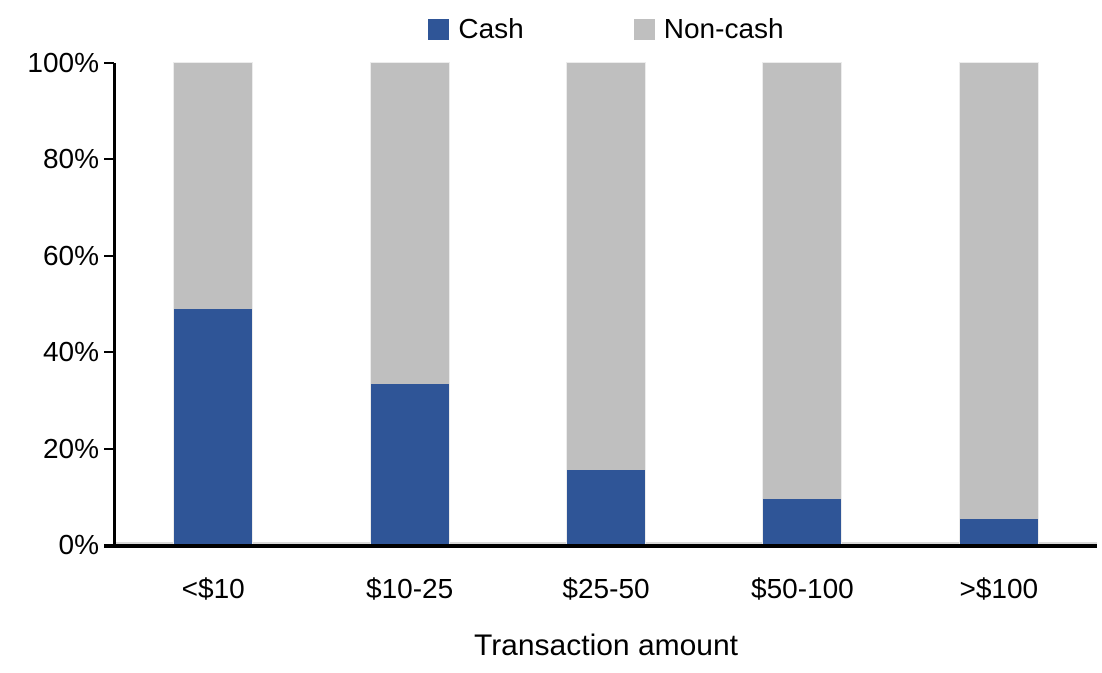 This screenshot has width=1102, height=673. I want to click on bar--25-50, so click(606, 304).